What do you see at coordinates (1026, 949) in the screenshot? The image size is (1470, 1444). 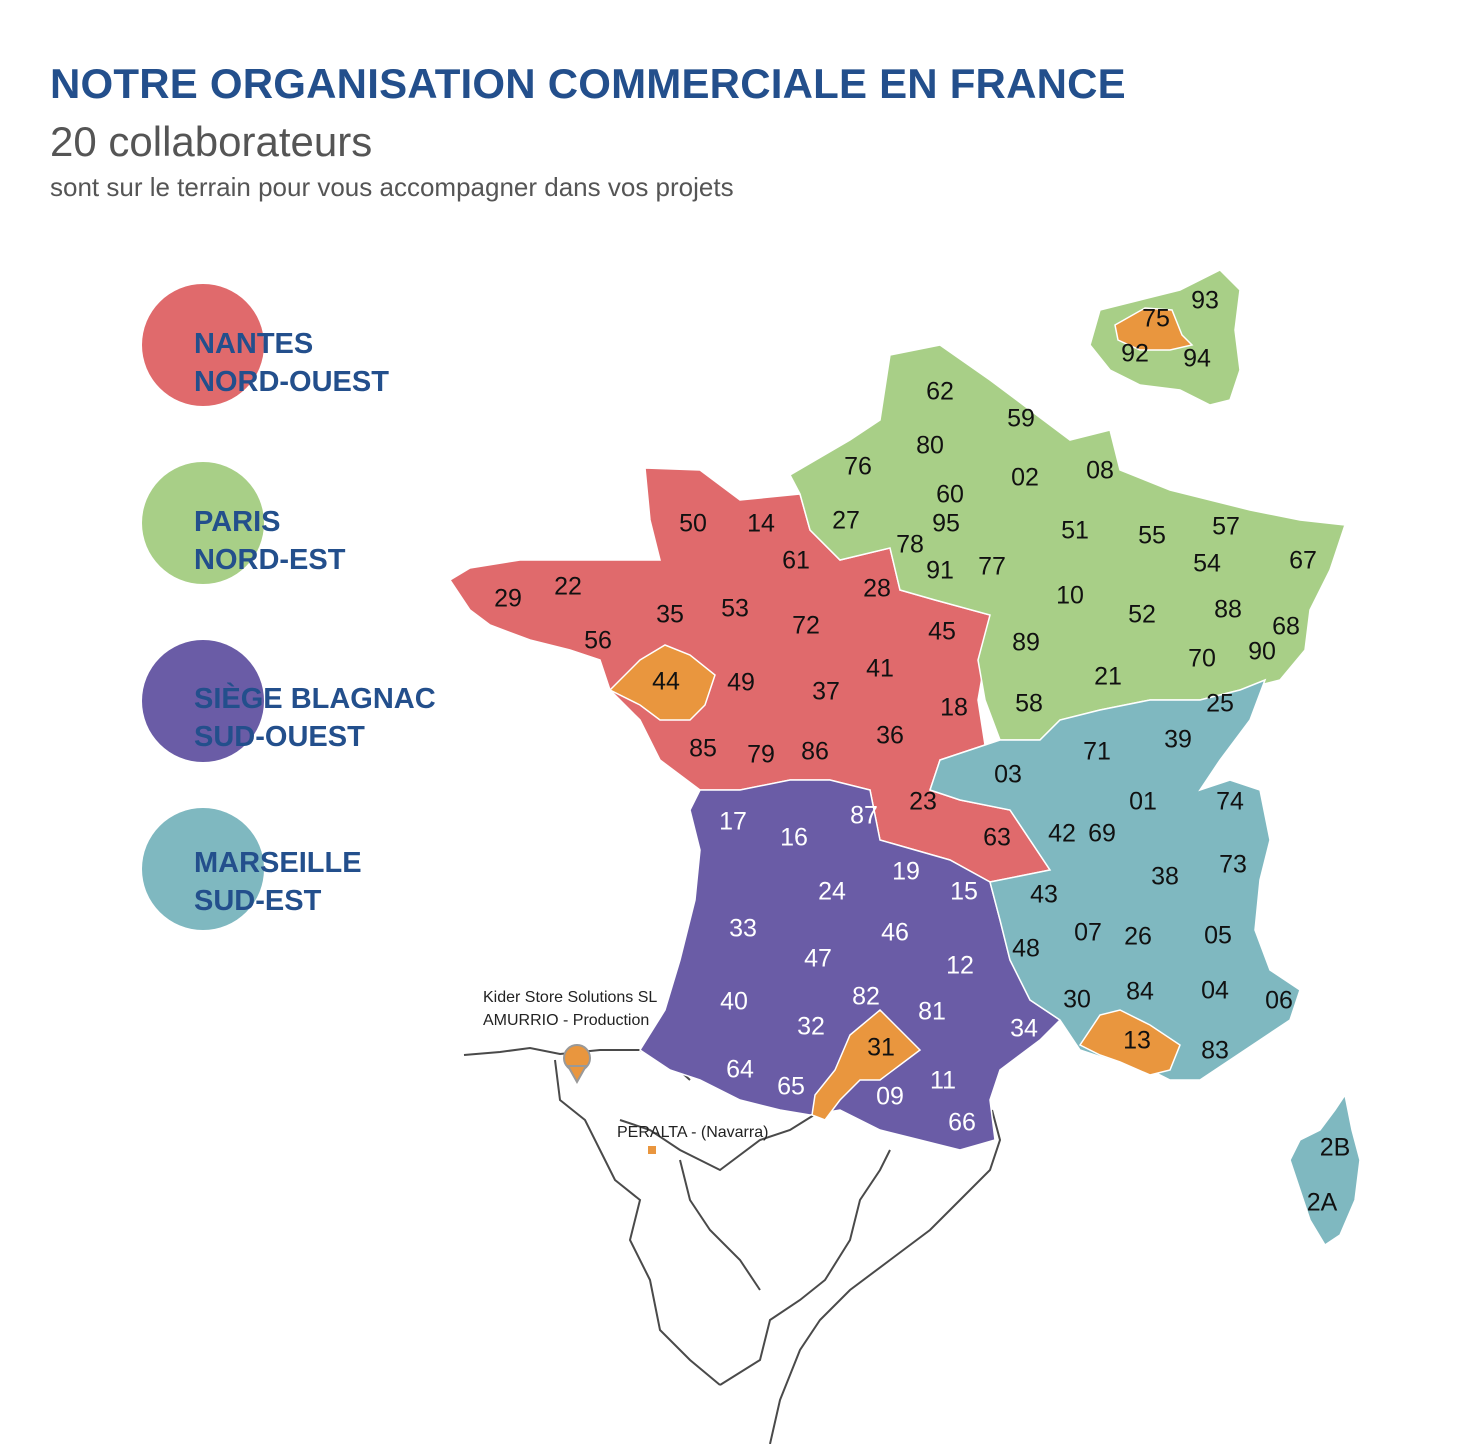 I see `department-label-48: 48` at bounding box center [1026, 949].